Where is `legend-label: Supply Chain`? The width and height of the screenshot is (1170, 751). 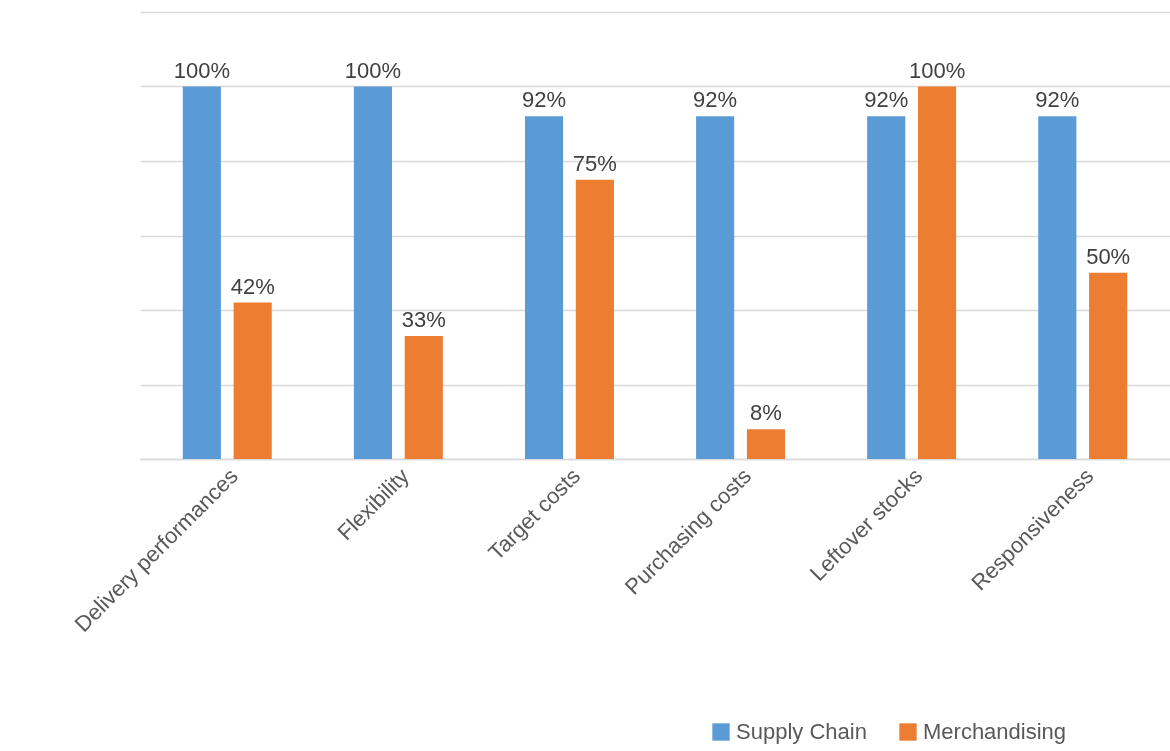
legend-label: Supply Chain is located at coordinates (801, 731).